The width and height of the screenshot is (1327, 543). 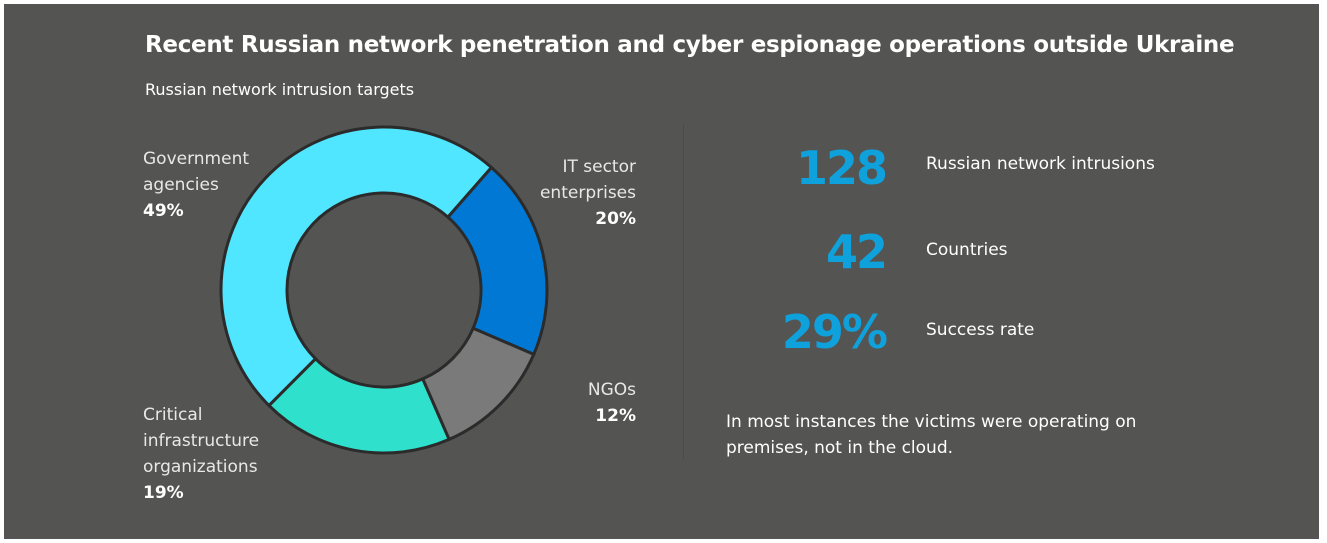 I want to click on stat-countries-label: Countries, so click(x=967, y=250).